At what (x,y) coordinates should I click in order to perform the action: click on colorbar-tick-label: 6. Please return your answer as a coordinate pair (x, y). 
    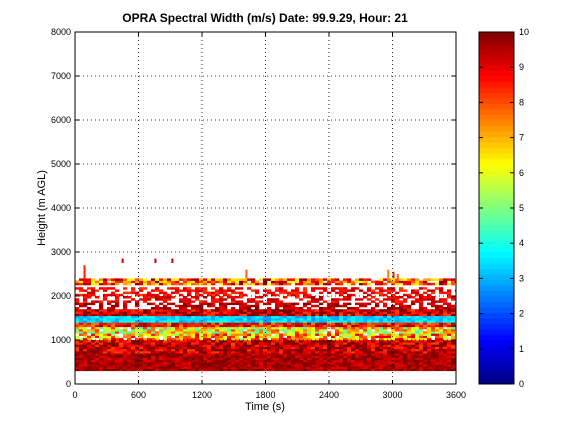
    Looking at the image, I should click on (521, 173).